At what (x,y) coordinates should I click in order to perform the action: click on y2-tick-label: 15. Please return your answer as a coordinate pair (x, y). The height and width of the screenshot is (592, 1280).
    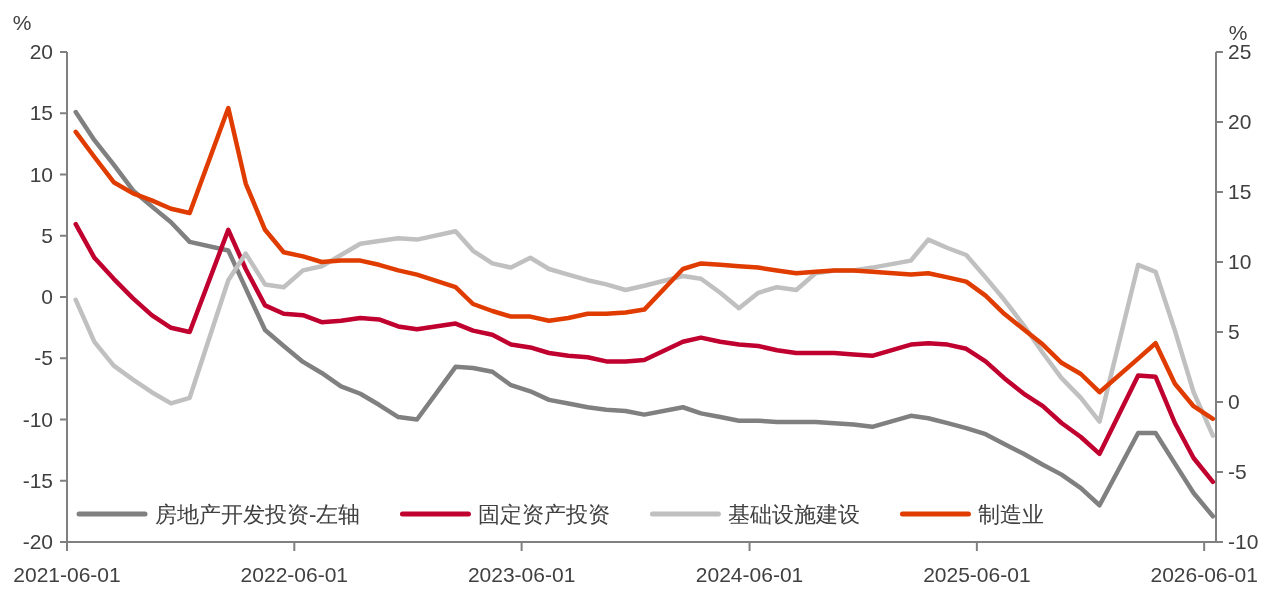
    Looking at the image, I should click on (1240, 191).